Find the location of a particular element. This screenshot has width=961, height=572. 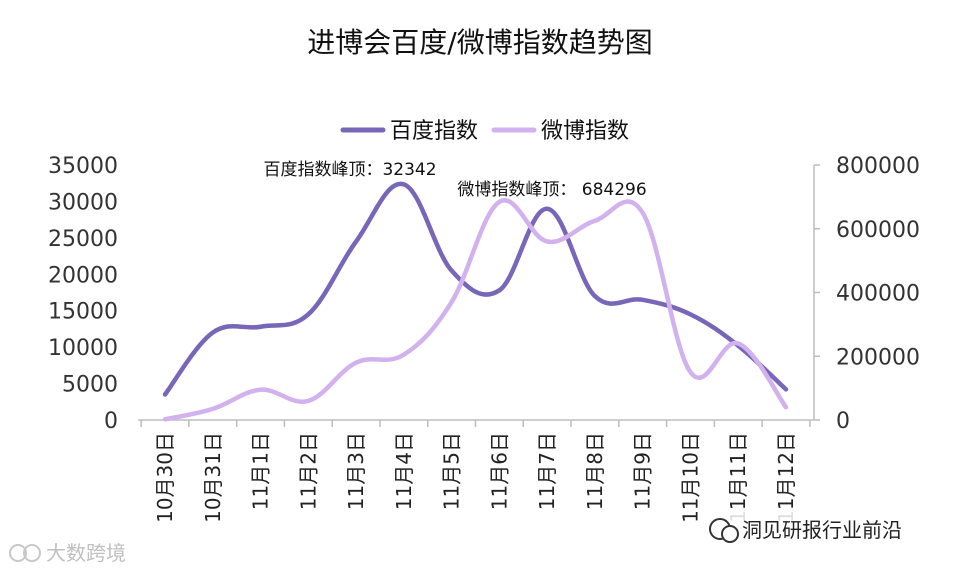

x-axis-tick-marks is located at coordinates (475, 423).